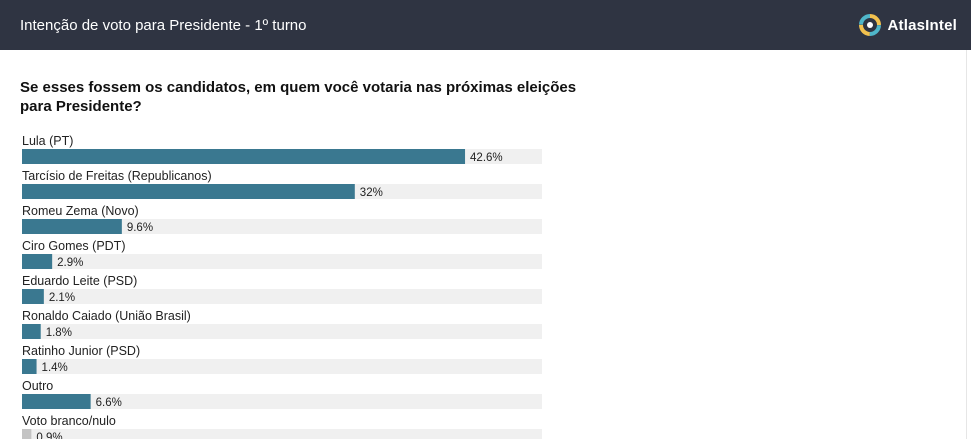 Image resolution: width=971 pixels, height=439 pixels. What do you see at coordinates (371, 193) in the screenshot?
I see `data-label: 32%` at bounding box center [371, 193].